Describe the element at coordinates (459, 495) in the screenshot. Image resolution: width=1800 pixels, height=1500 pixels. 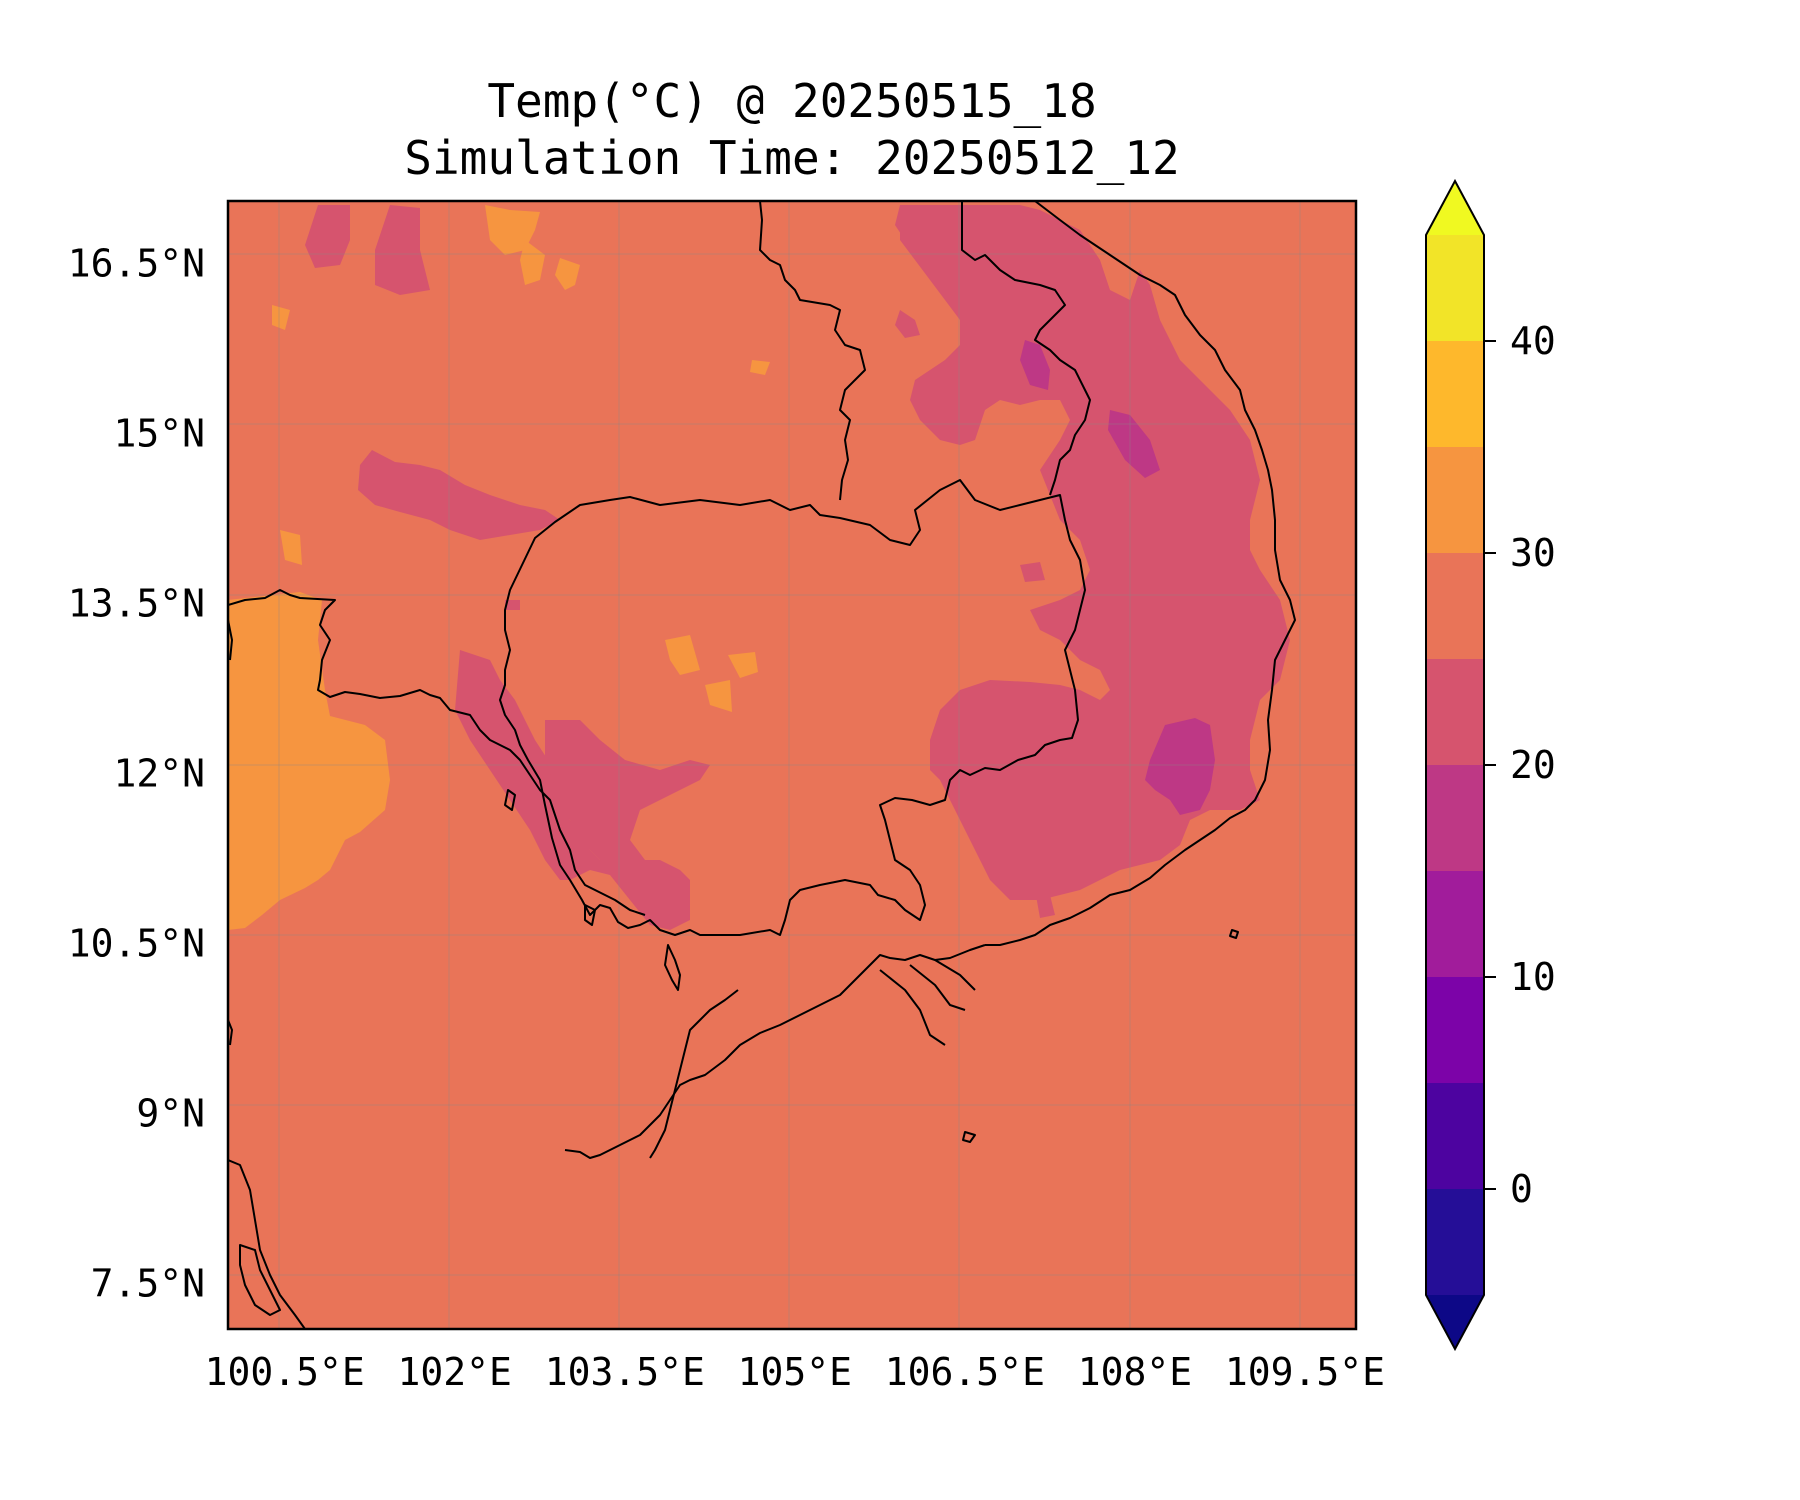
I see `cool-region-west-central` at that location.